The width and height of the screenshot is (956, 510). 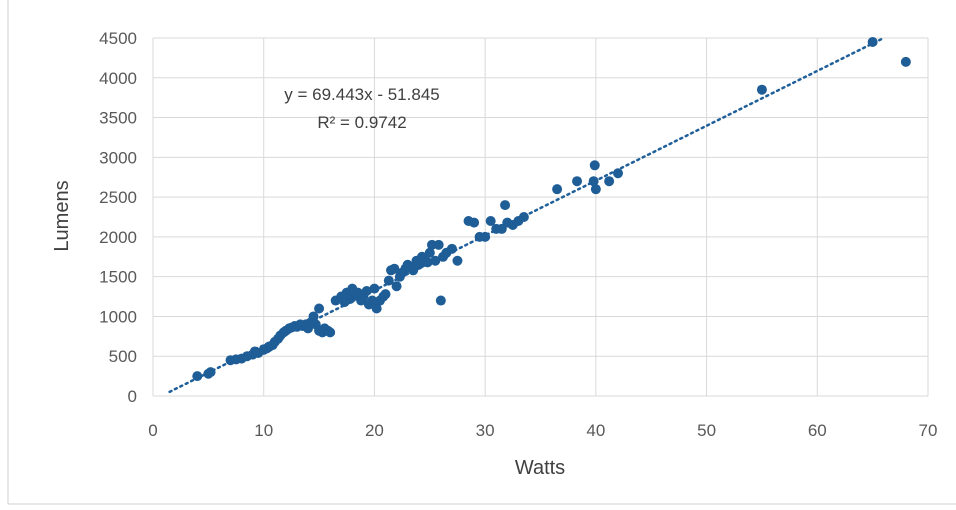 What do you see at coordinates (595, 430) in the screenshot?
I see `x-tick-label: 40` at bounding box center [595, 430].